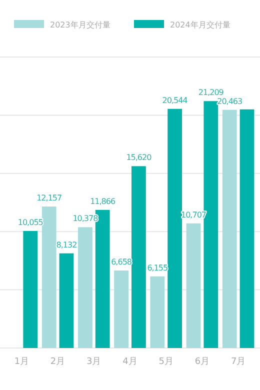 This screenshot has height=390, width=260. I want to click on data-label: 6,155, so click(157, 267).